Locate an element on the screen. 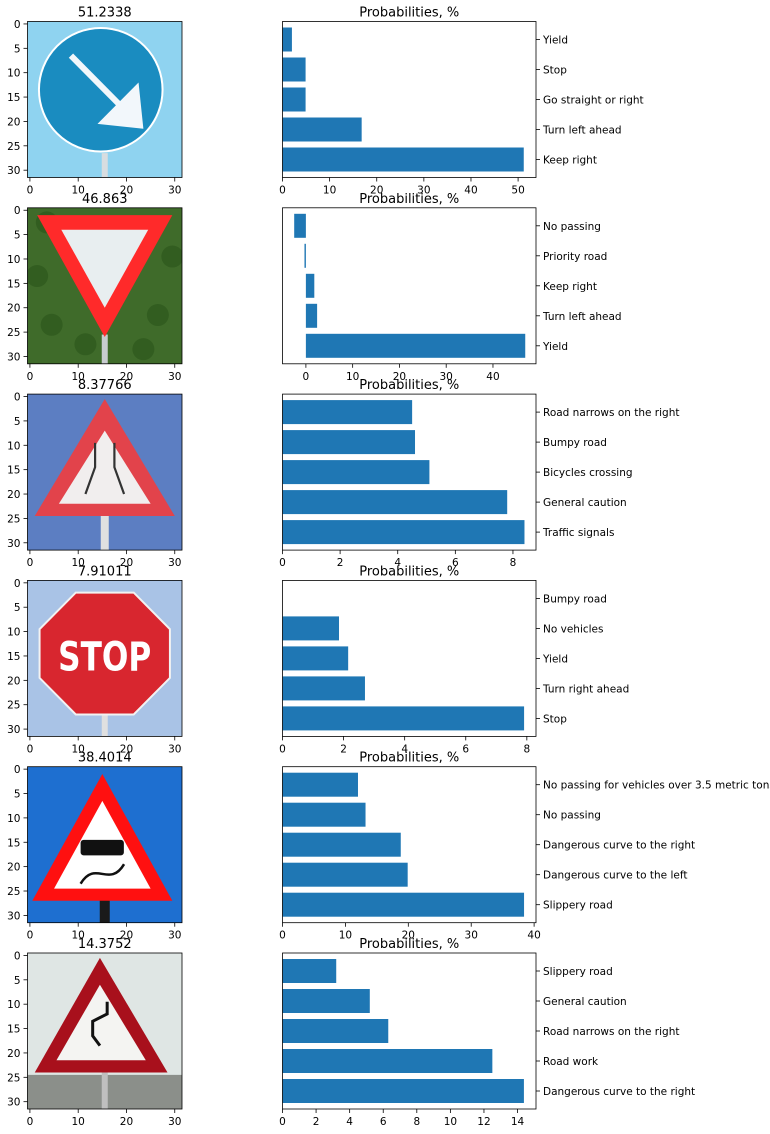 The width and height of the screenshot is (770, 1134). arrow-head is located at coordinates (120, 105).